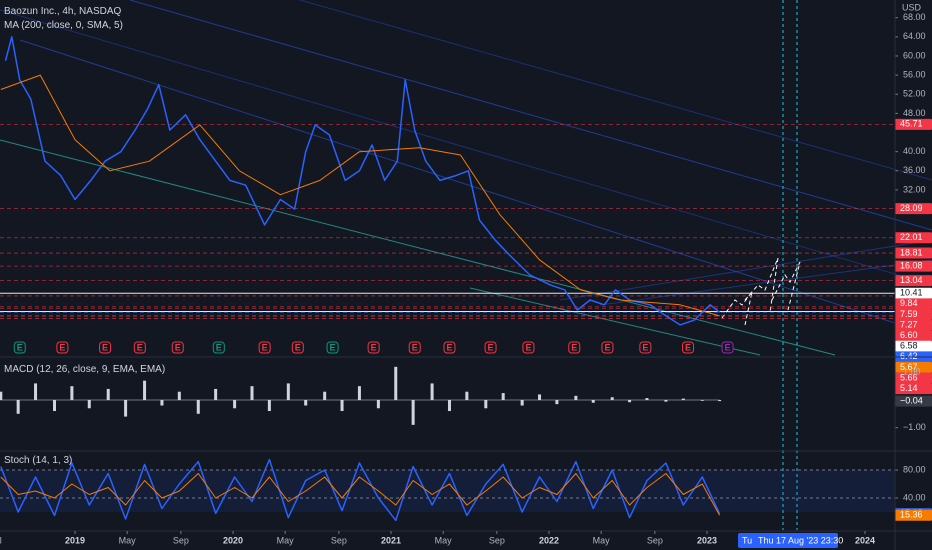  What do you see at coordinates (747, 540) in the screenshot?
I see `crosshair-day: Tu` at bounding box center [747, 540].